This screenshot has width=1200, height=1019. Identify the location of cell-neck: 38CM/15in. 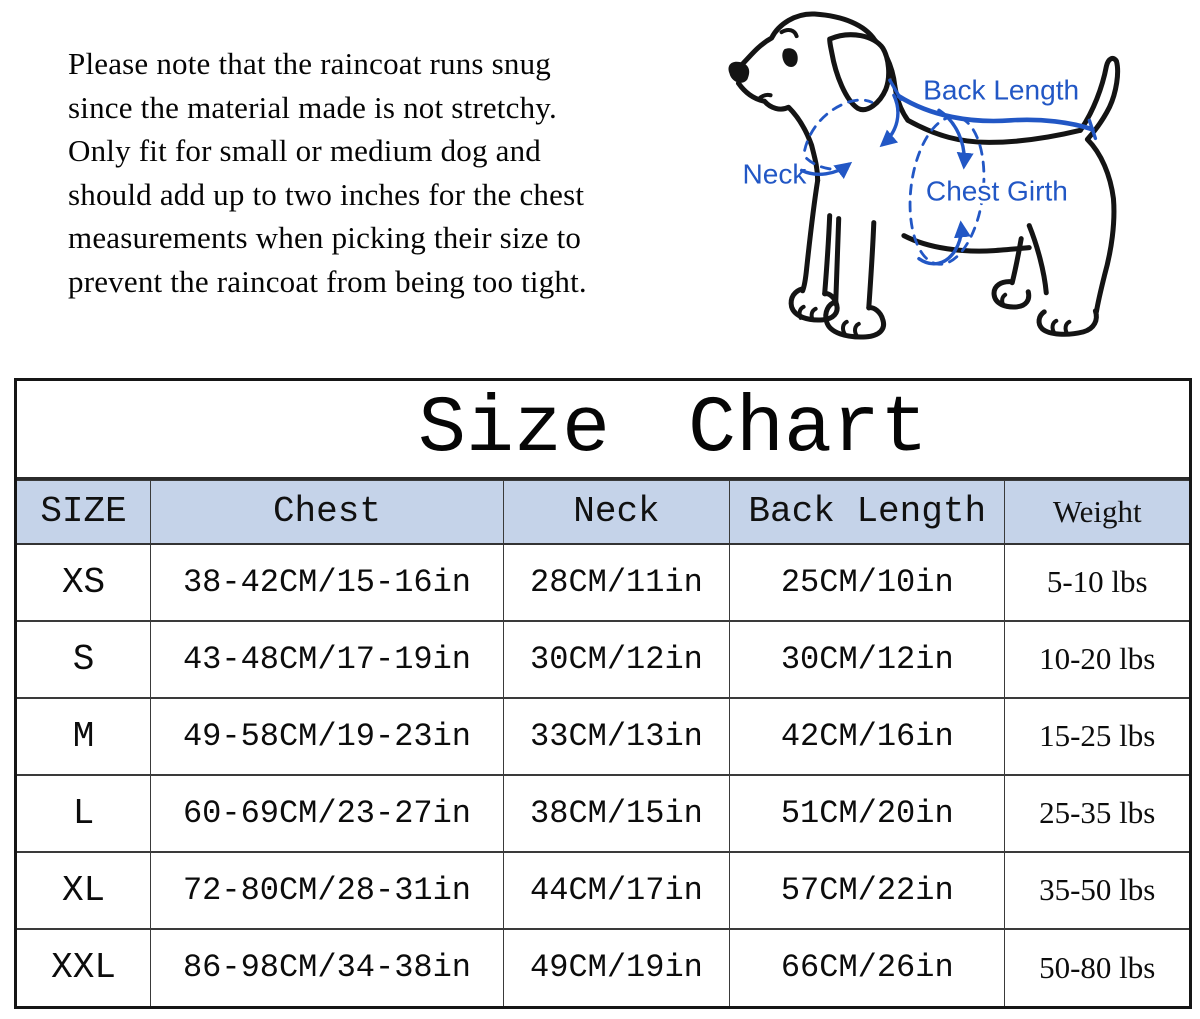
(616, 813).